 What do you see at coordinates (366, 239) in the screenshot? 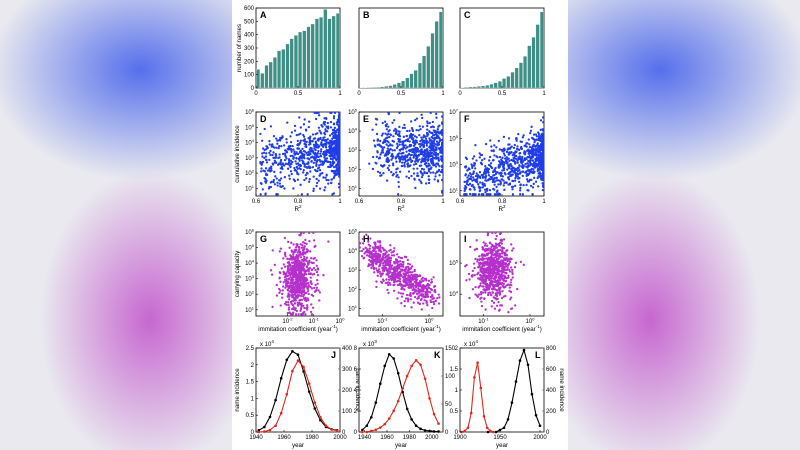
I see `panel-label-H: H` at bounding box center [366, 239].